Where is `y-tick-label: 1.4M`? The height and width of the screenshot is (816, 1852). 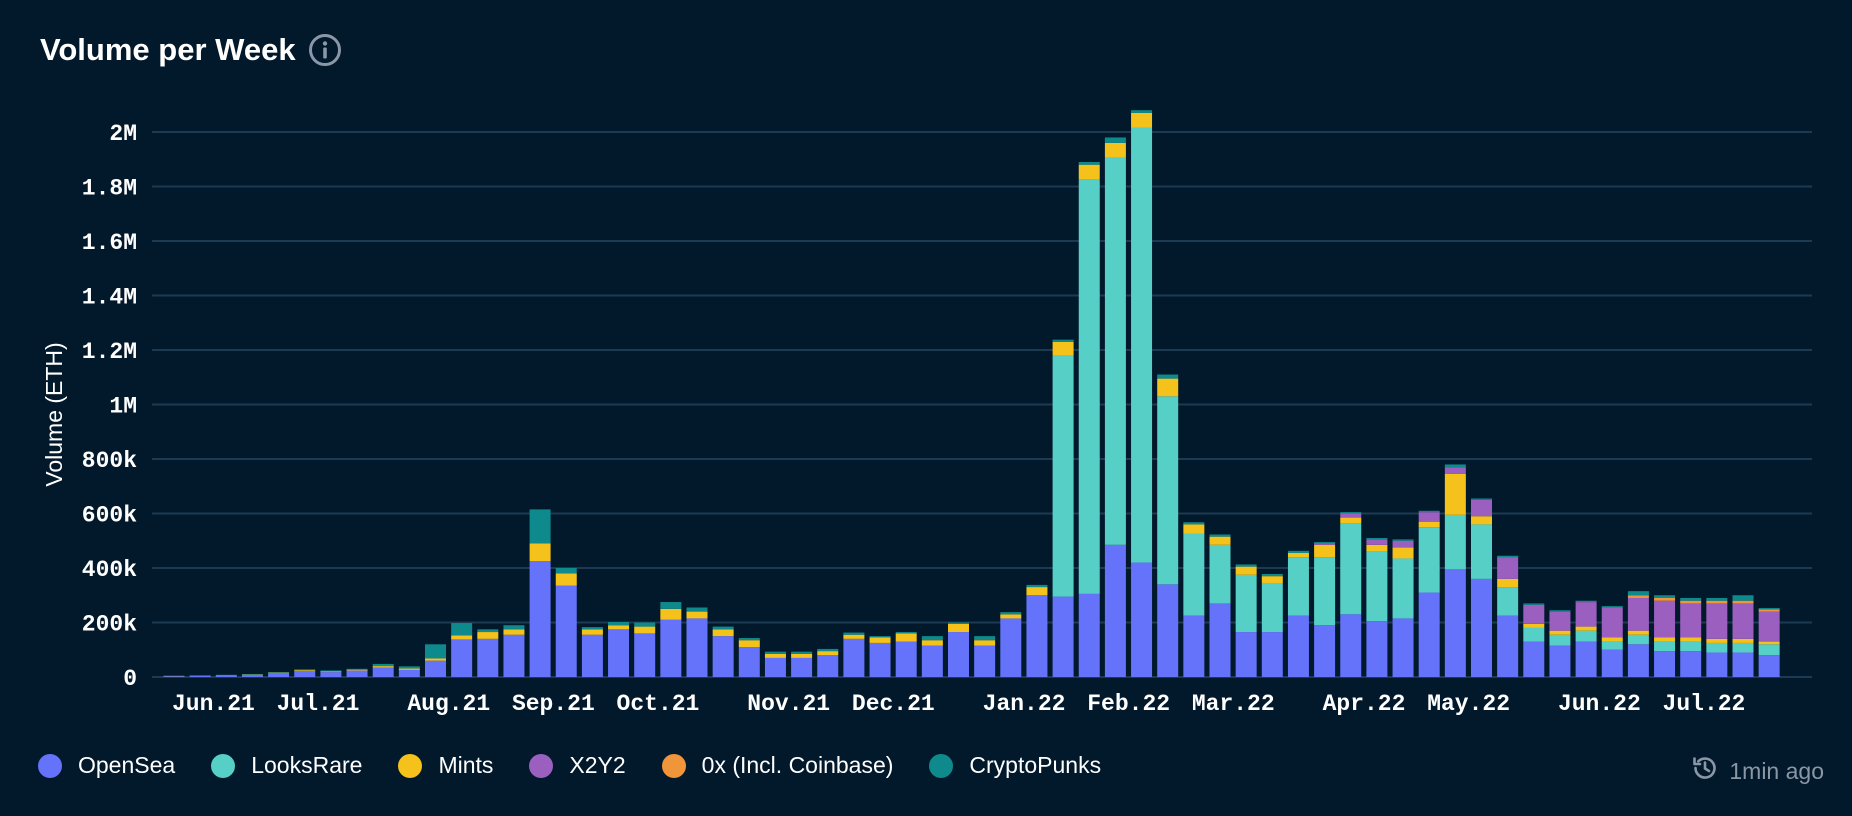
y-tick-label: 1.4M is located at coordinates (109, 298).